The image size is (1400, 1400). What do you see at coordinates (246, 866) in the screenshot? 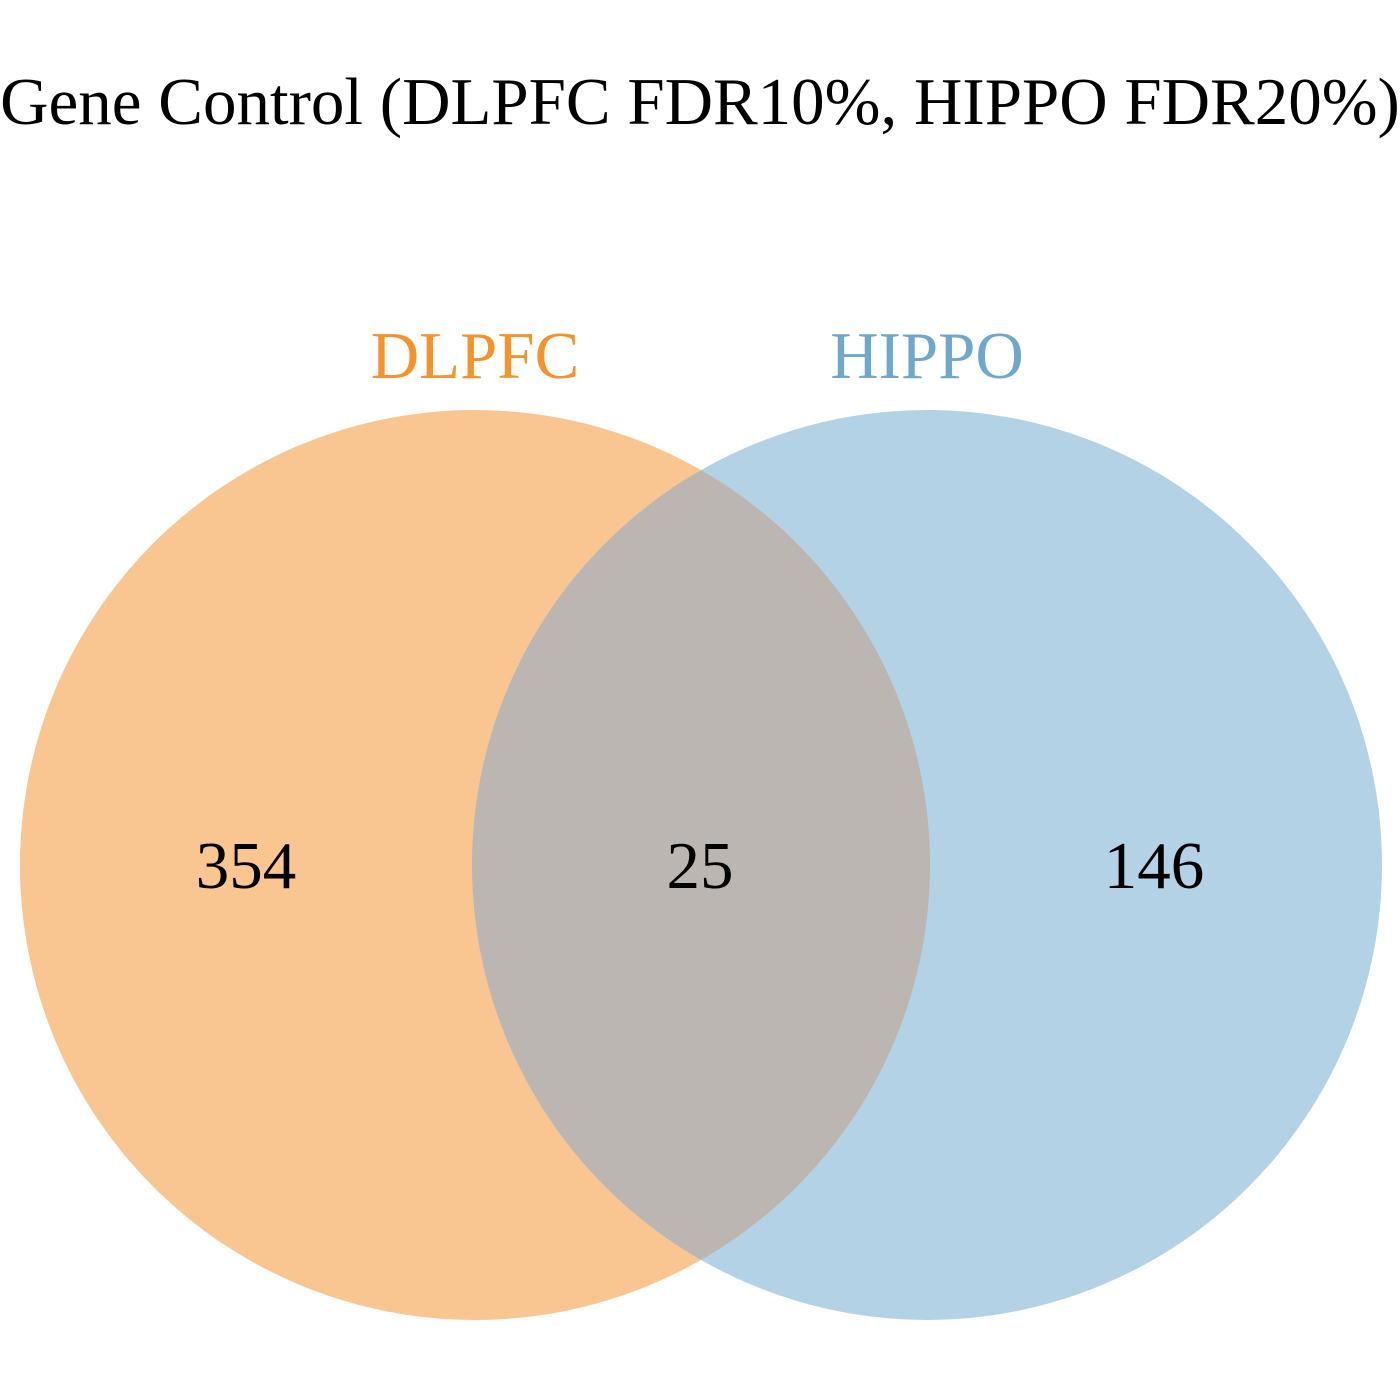
I see `dlpfc-only-count: 354` at bounding box center [246, 866].